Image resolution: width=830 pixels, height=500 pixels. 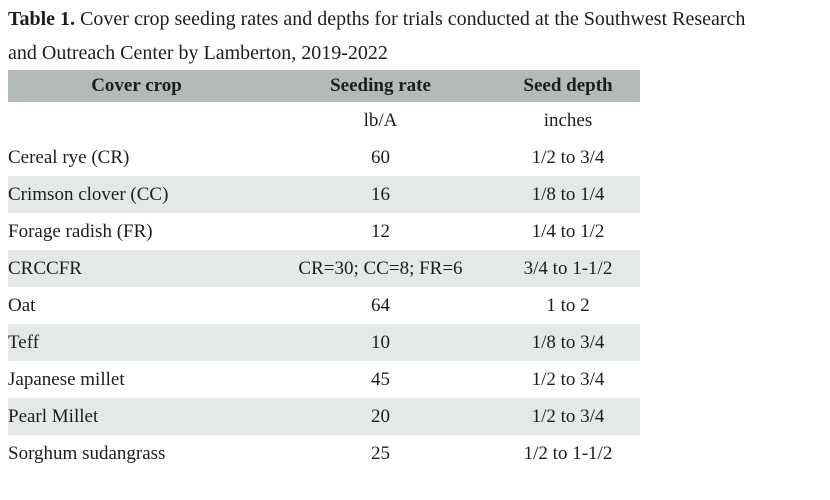 What do you see at coordinates (88, 194) in the screenshot?
I see `cover-crop-cell: Crimson clover (CC)` at bounding box center [88, 194].